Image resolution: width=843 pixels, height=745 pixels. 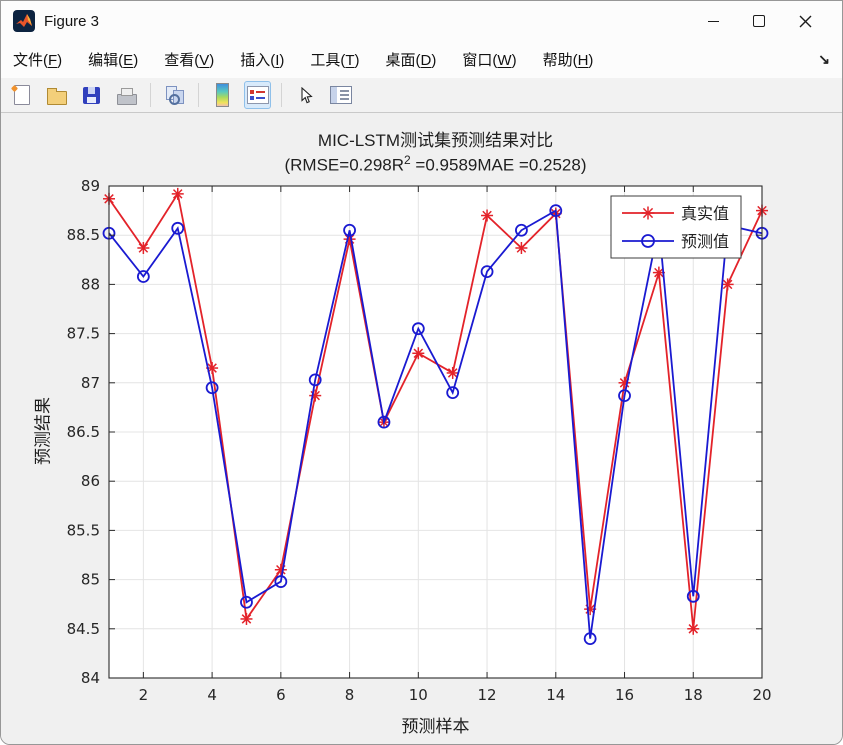 I want to click on matlab-logo-icon, so click(x=24, y=21).